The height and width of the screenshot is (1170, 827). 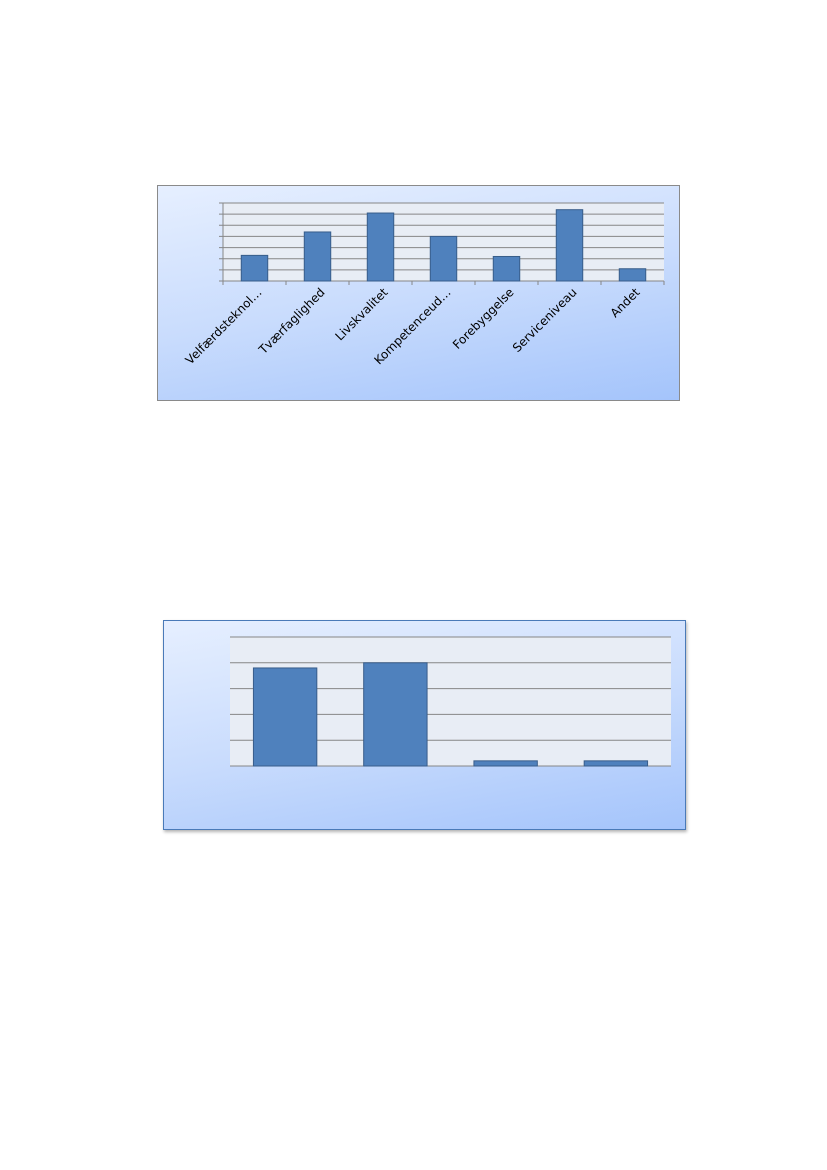 What do you see at coordinates (625, 302) in the screenshot?
I see `x-tick-label: Andet` at bounding box center [625, 302].